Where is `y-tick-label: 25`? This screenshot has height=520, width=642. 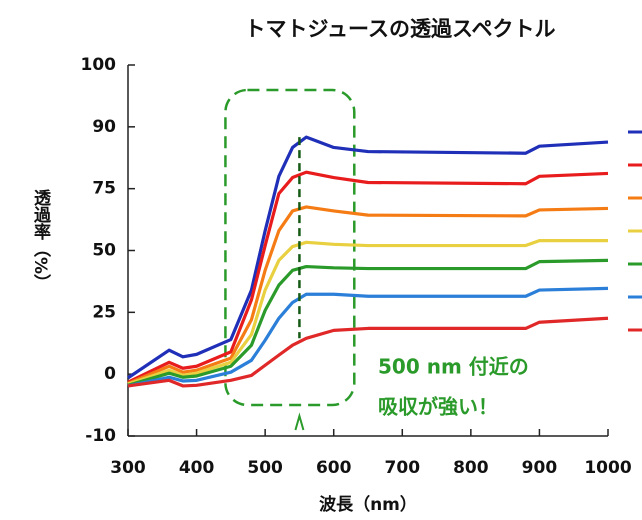
y-tick-label: 25 is located at coordinates (104, 312).